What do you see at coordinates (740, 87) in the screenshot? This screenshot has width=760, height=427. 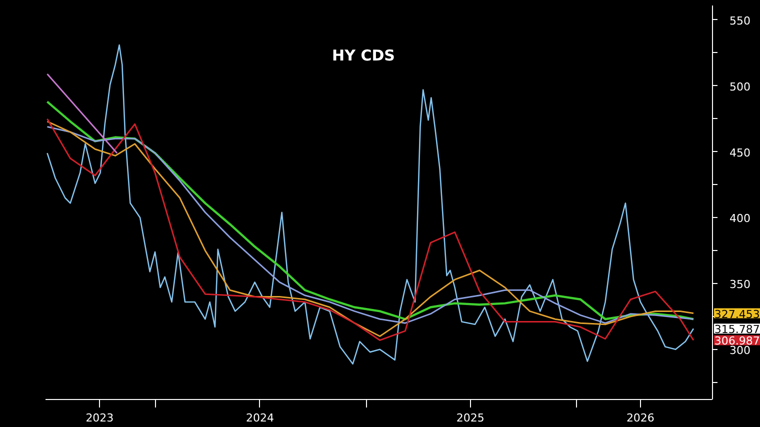 I see `y-tick-label: 500` at bounding box center [740, 87].